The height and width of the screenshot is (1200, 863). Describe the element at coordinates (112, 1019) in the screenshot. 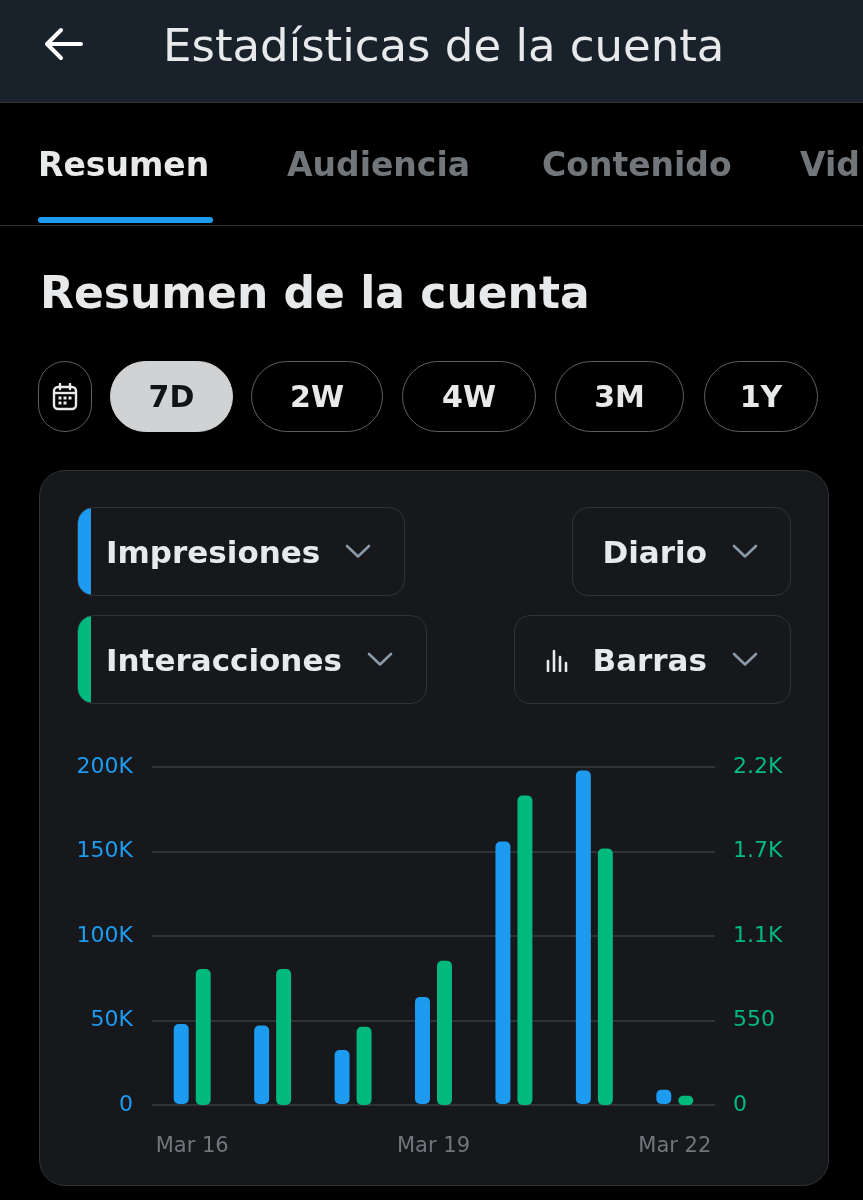

I see `y-tick-label: 50K` at that location.